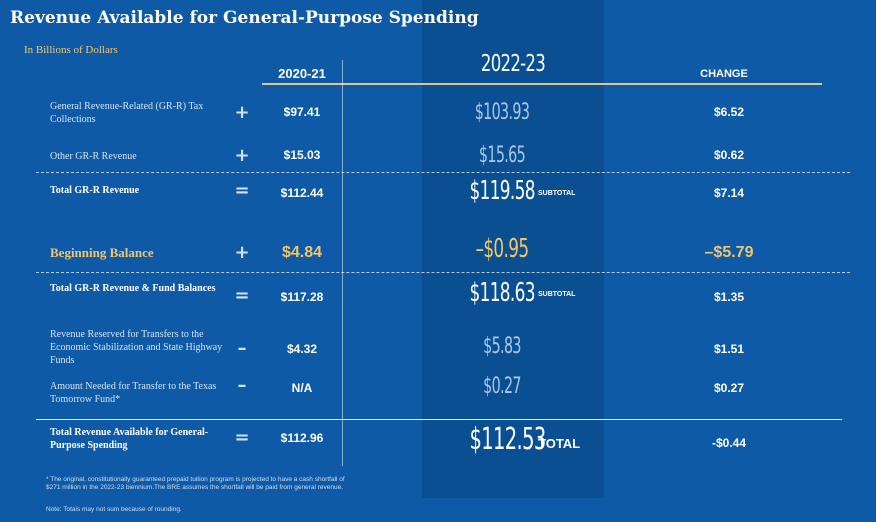 The height and width of the screenshot is (522, 876). What do you see at coordinates (302, 252) in the screenshot?
I see `value-2020-21: $4.84` at bounding box center [302, 252].